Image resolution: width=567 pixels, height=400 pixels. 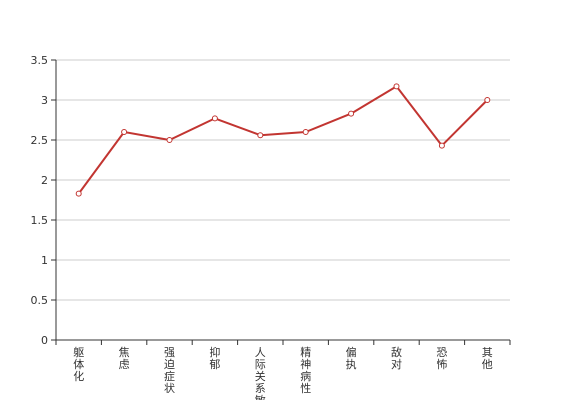 What do you see at coordinates (305, 370) in the screenshot?
I see `x-tick-label: 精神病性` at bounding box center [305, 370].